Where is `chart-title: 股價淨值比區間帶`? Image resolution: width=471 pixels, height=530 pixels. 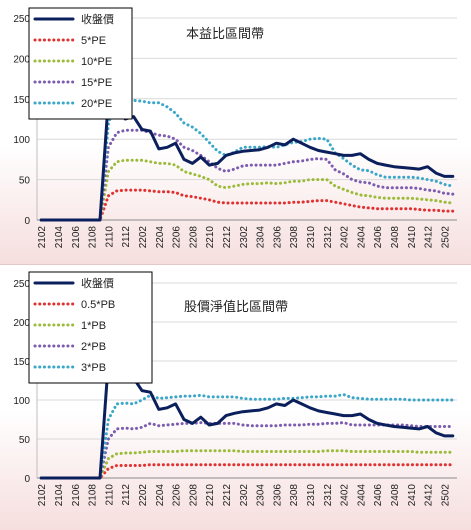 chart-title: 股價淨值比區間帶 is located at coordinates (236, 306).